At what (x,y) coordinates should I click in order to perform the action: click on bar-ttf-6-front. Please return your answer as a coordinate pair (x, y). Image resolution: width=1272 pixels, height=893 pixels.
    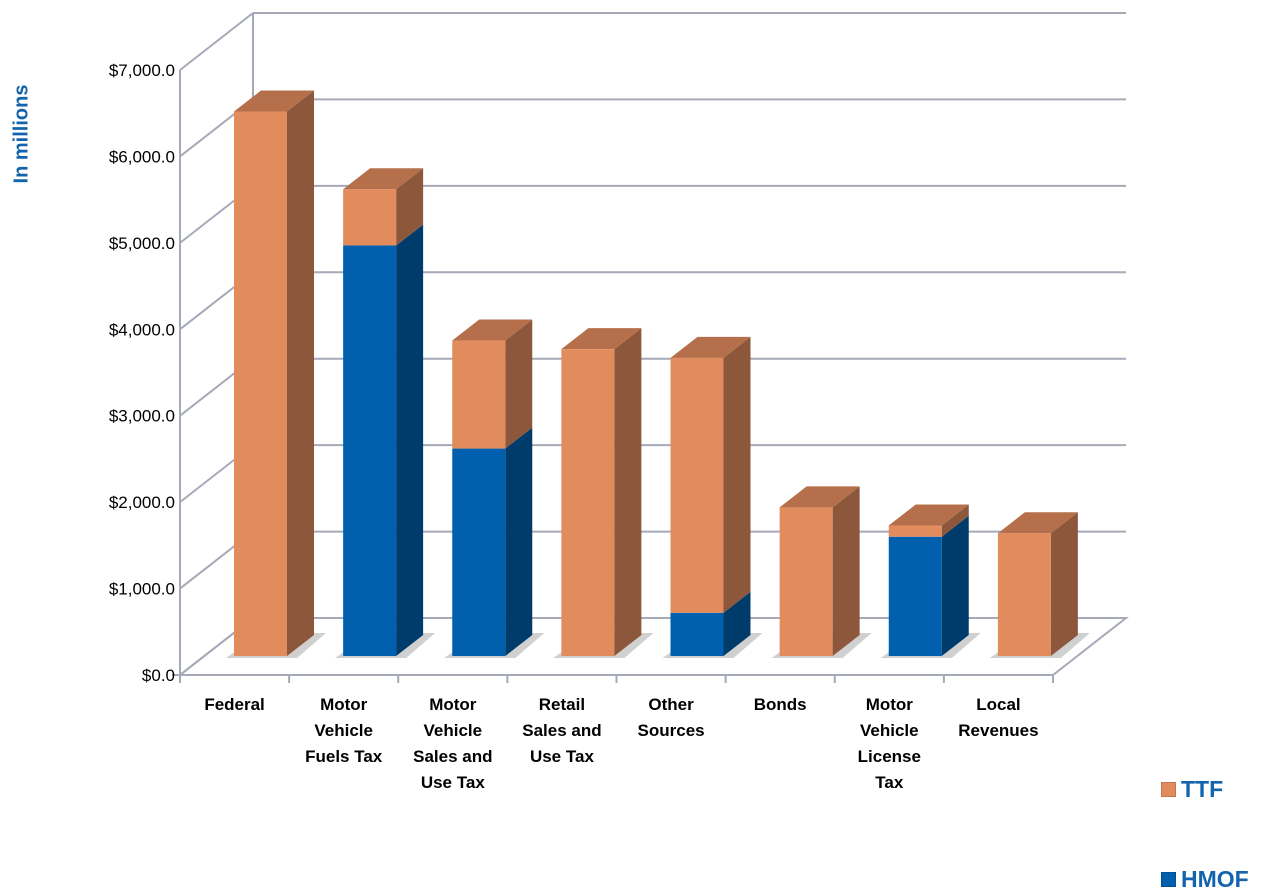
    Looking at the image, I should click on (915, 531).